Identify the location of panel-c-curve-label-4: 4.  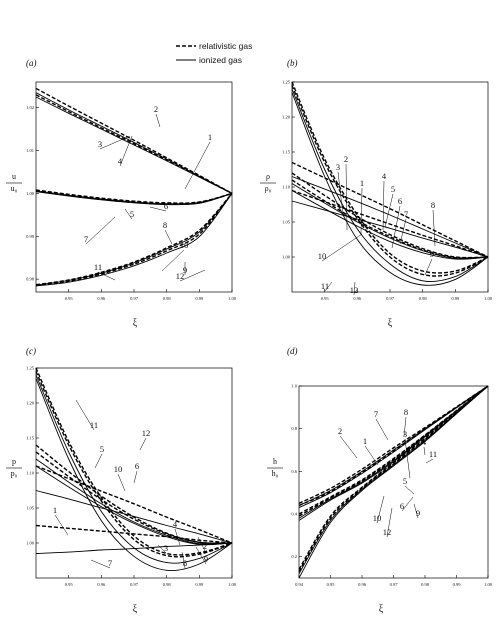
(175, 524).